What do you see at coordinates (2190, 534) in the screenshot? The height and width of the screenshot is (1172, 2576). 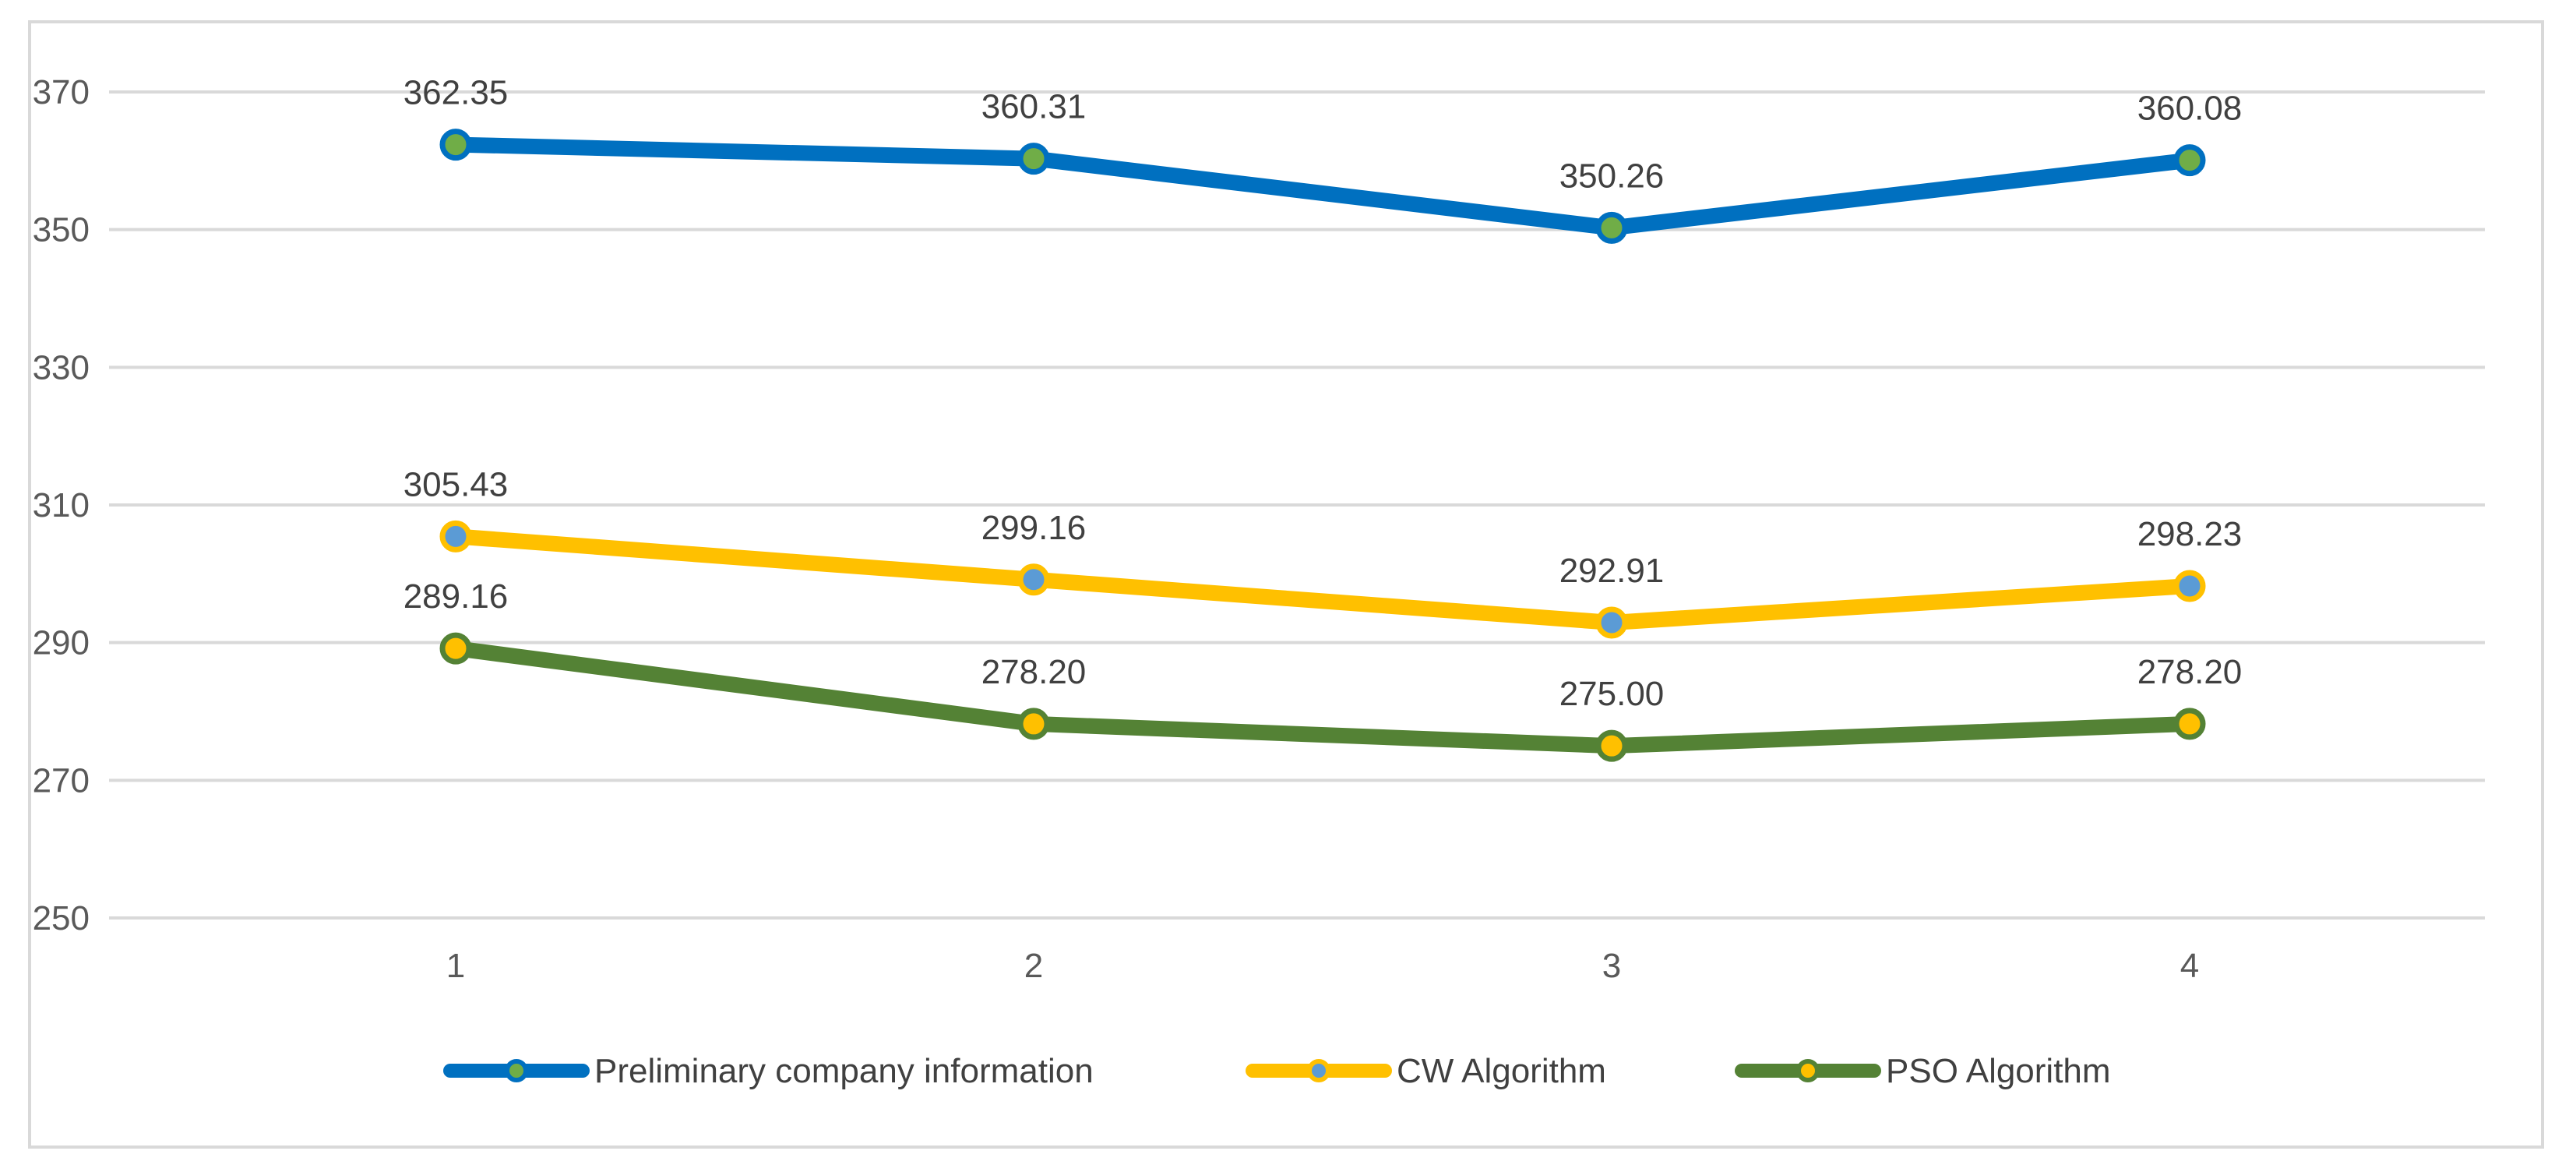 I see `data-label: 298.23` at bounding box center [2190, 534].